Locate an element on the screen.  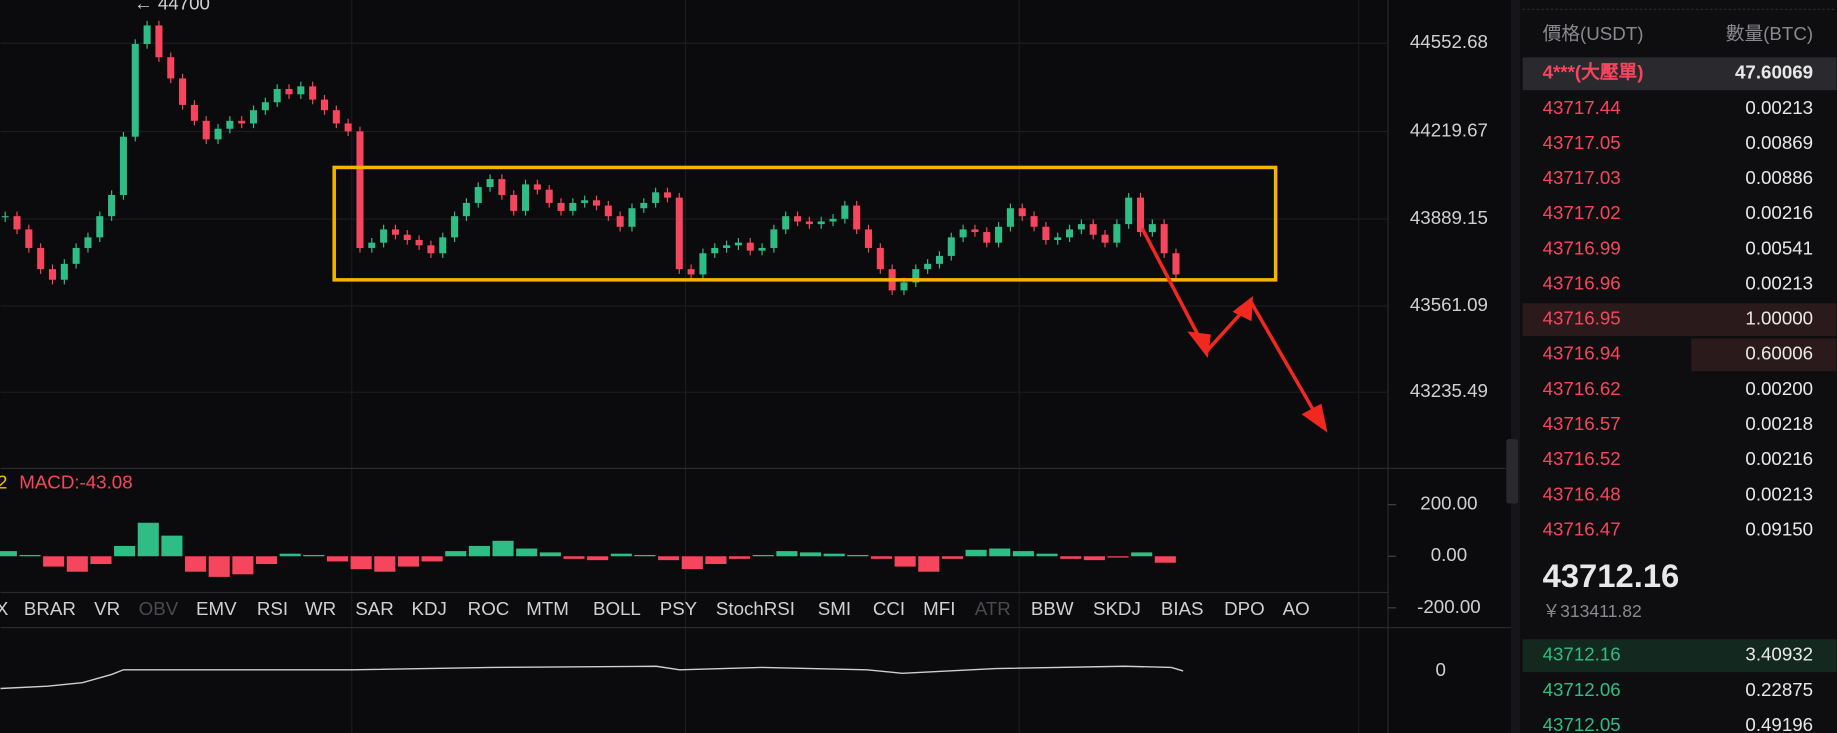
indicator-tab: EMV is located at coordinates (216, 608).